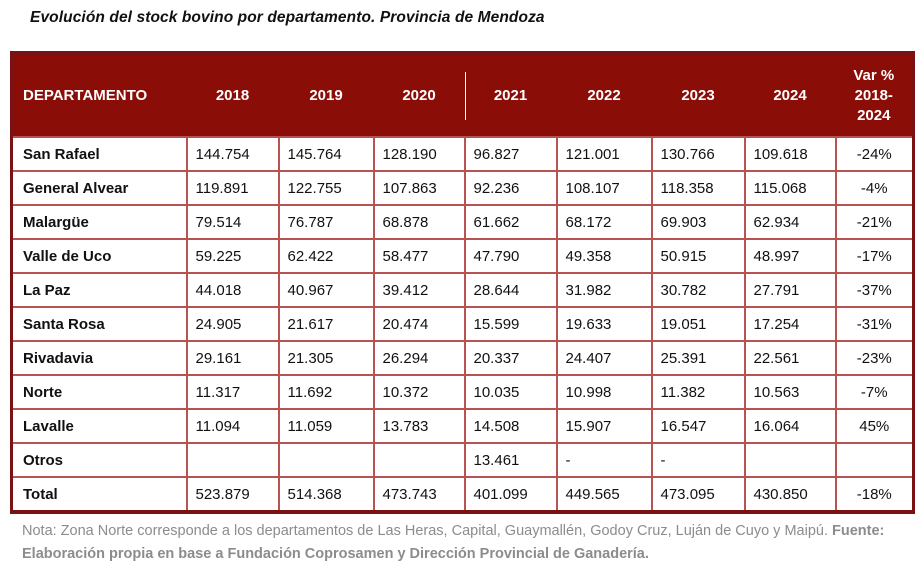 This screenshot has width=922, height=566. Describe the element at coordinates (874, 358) in the screenshot. I see `var-percent-cell: -23%` at that location.